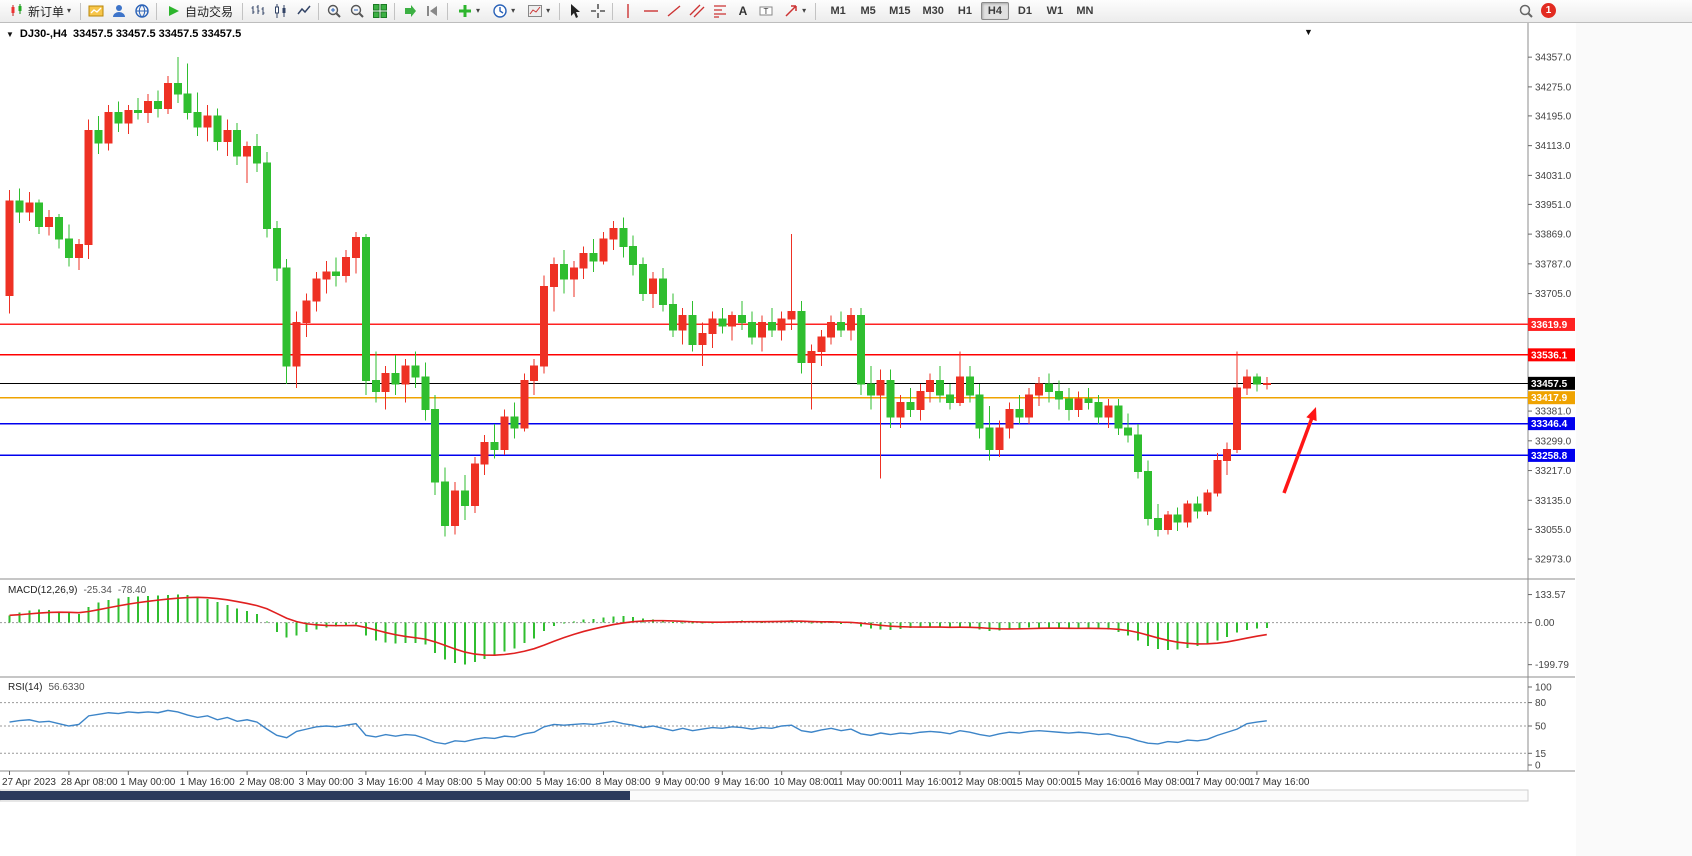 This screenshot has width=1692, height=856. What do you see at coordinates (1024, 11) in the screenshot?
I see `timeframe-button-d1: D1` at bounding box center [1024, 11].